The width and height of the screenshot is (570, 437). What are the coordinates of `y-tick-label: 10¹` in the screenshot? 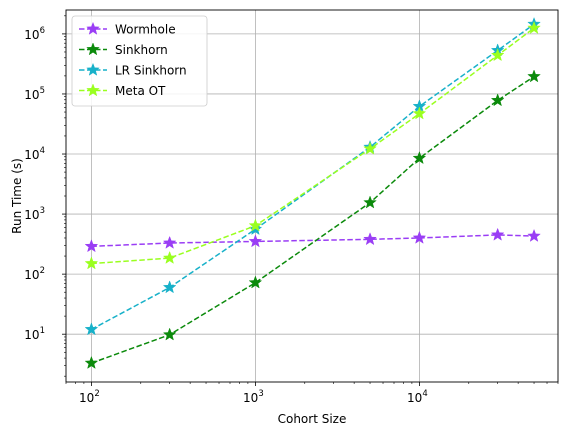 It's located at (34, 334).